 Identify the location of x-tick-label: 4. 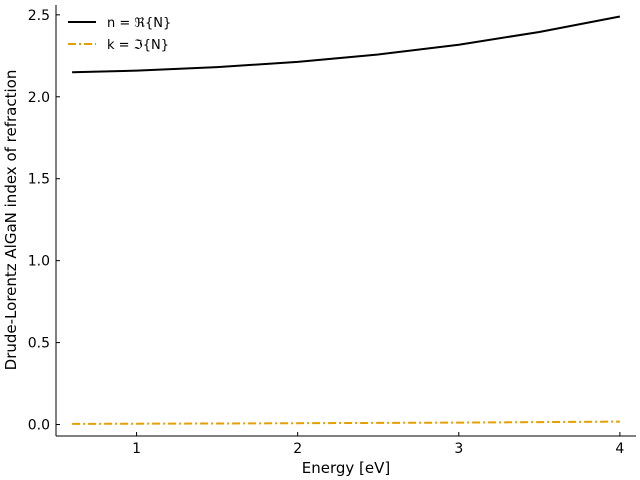
(619, 449).